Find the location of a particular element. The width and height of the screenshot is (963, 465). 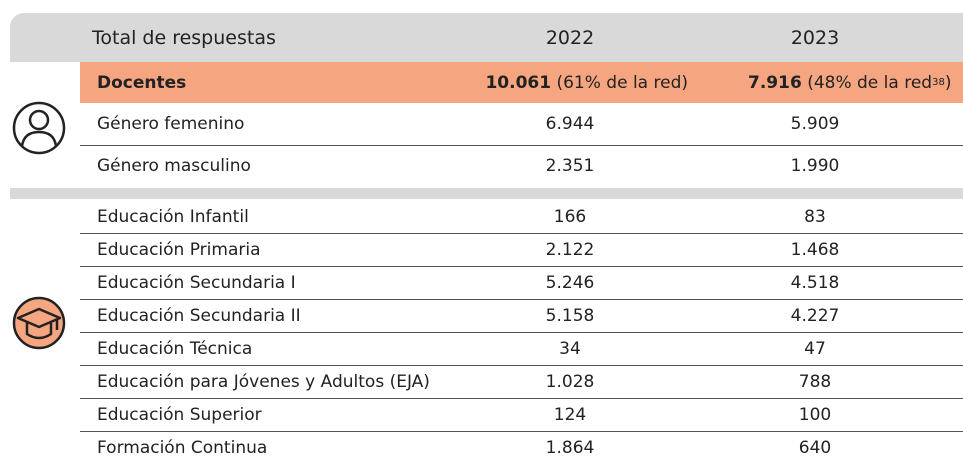

highlight-band is located at coordinates (521, 82).